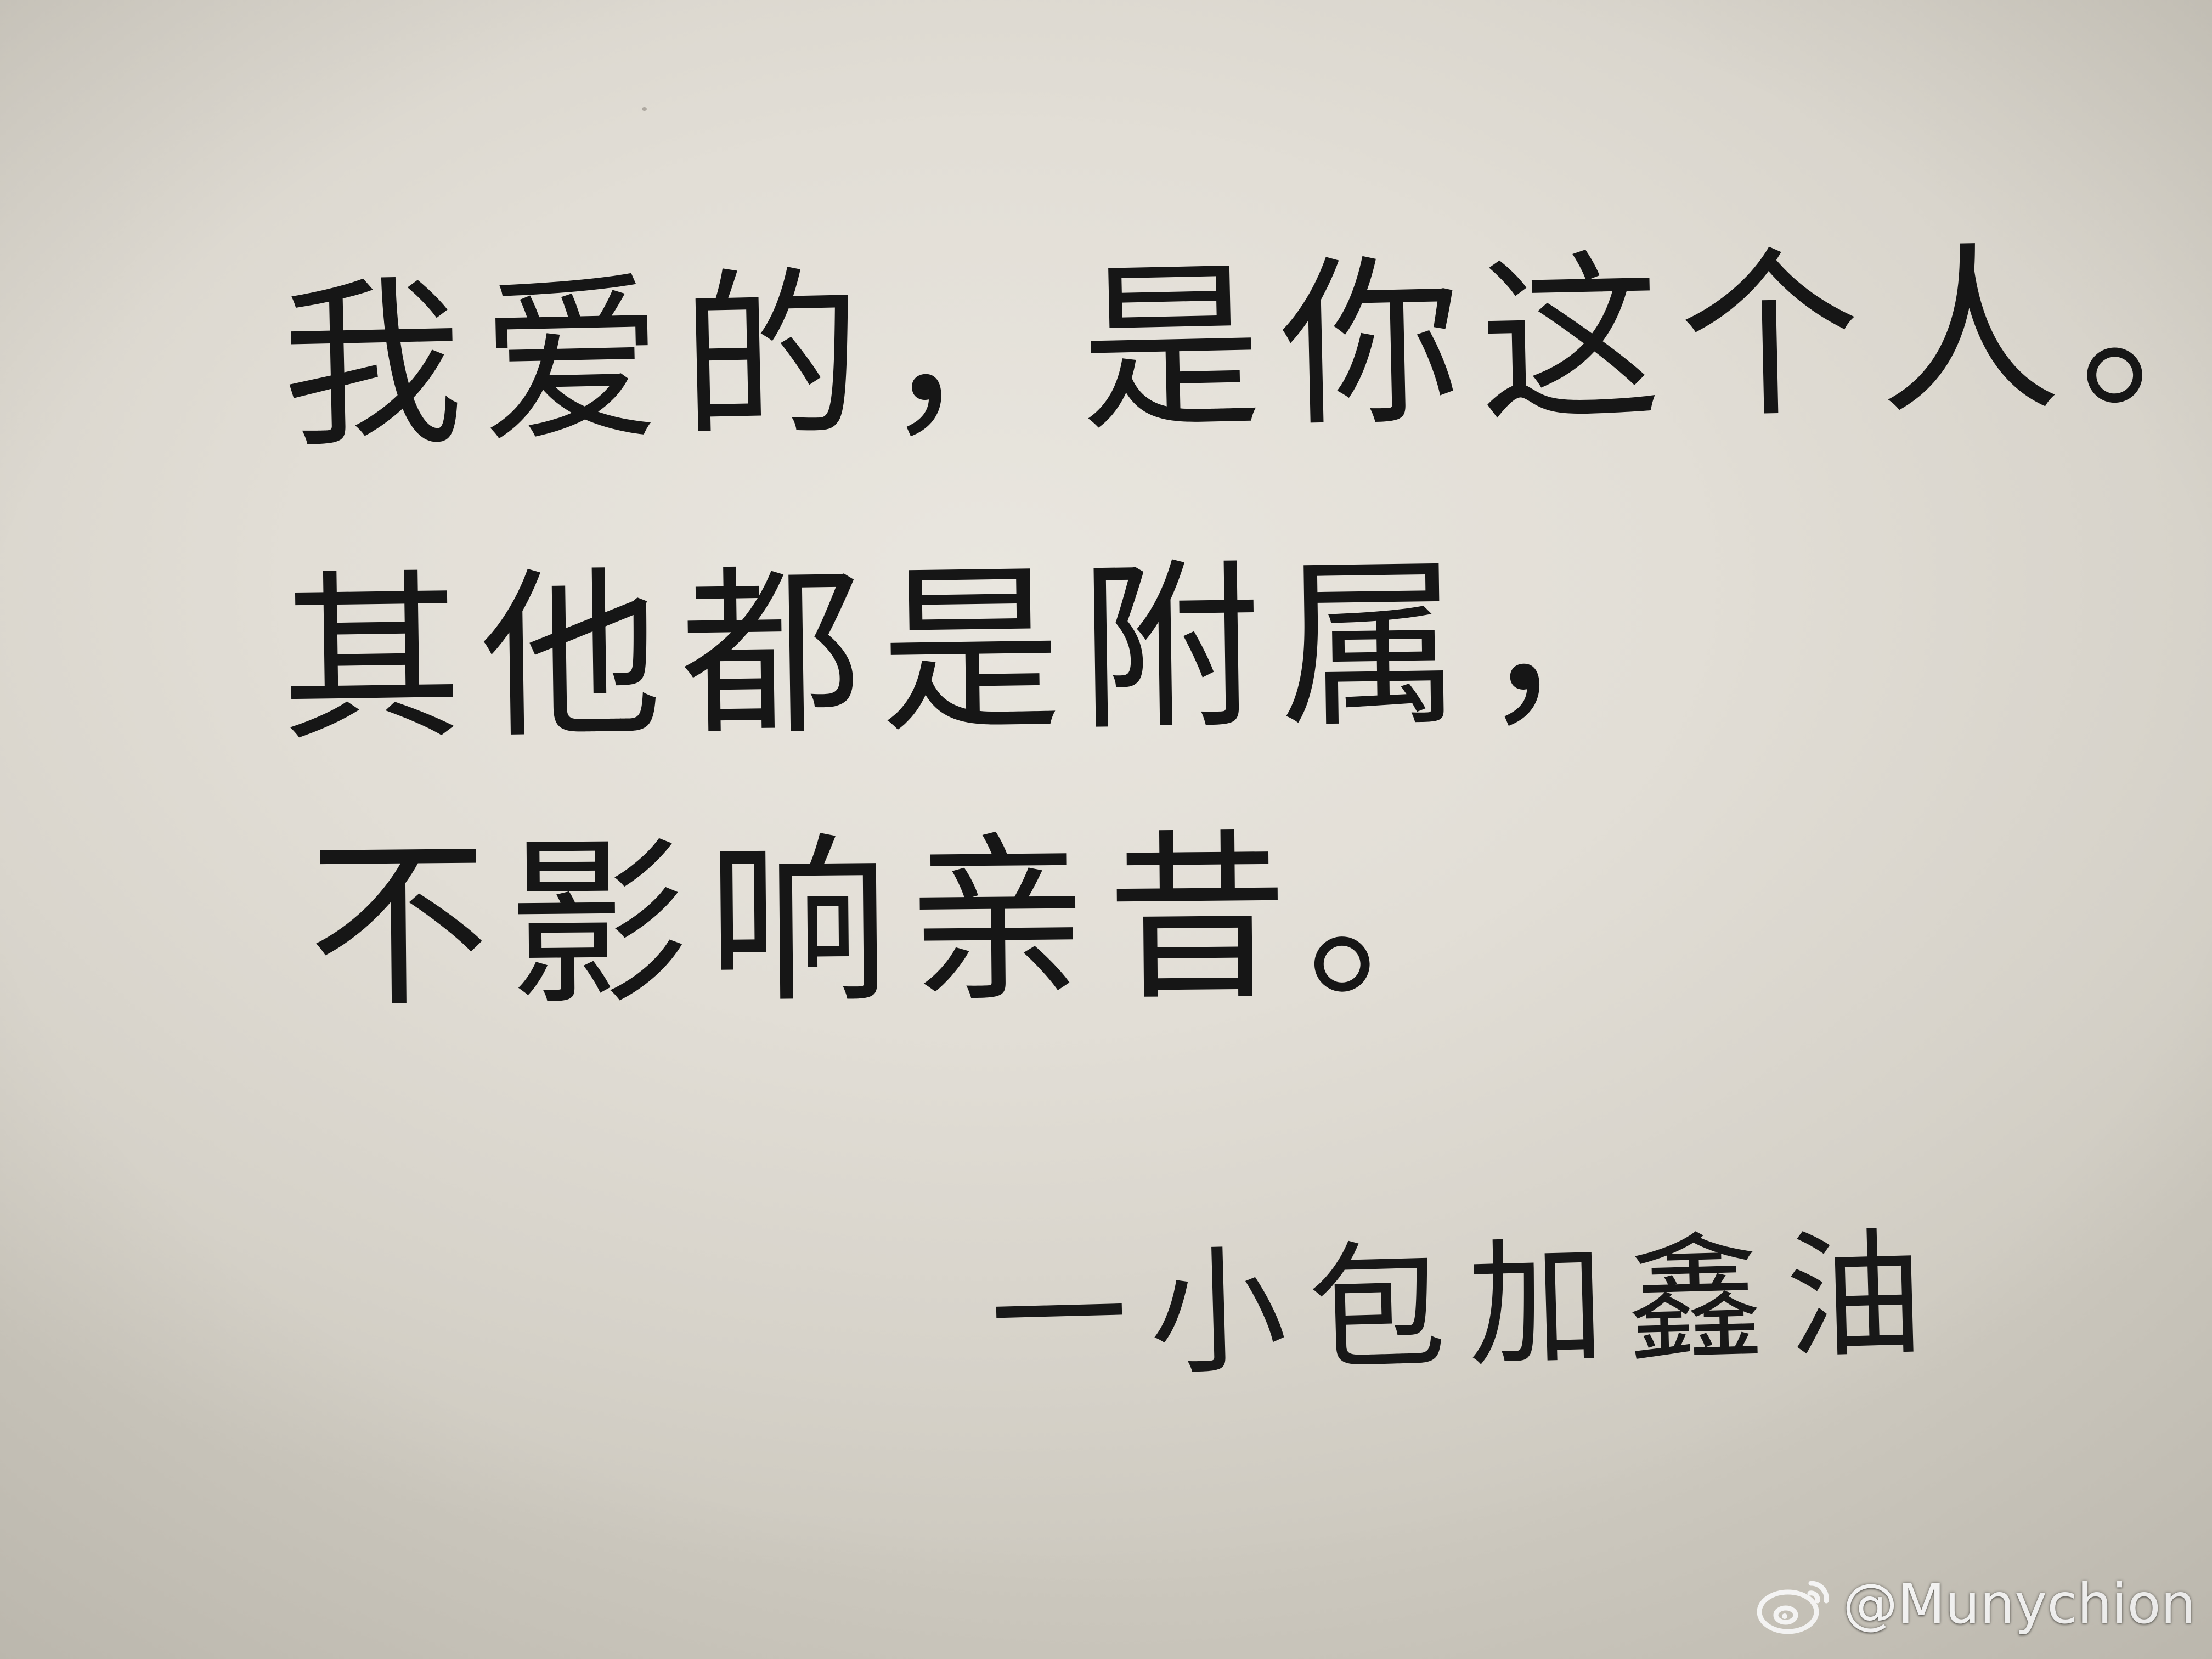 This screenshot has width=2212, height=1659. I want to click on weibo-watermark: @Munychion, so click(1975, 1604).